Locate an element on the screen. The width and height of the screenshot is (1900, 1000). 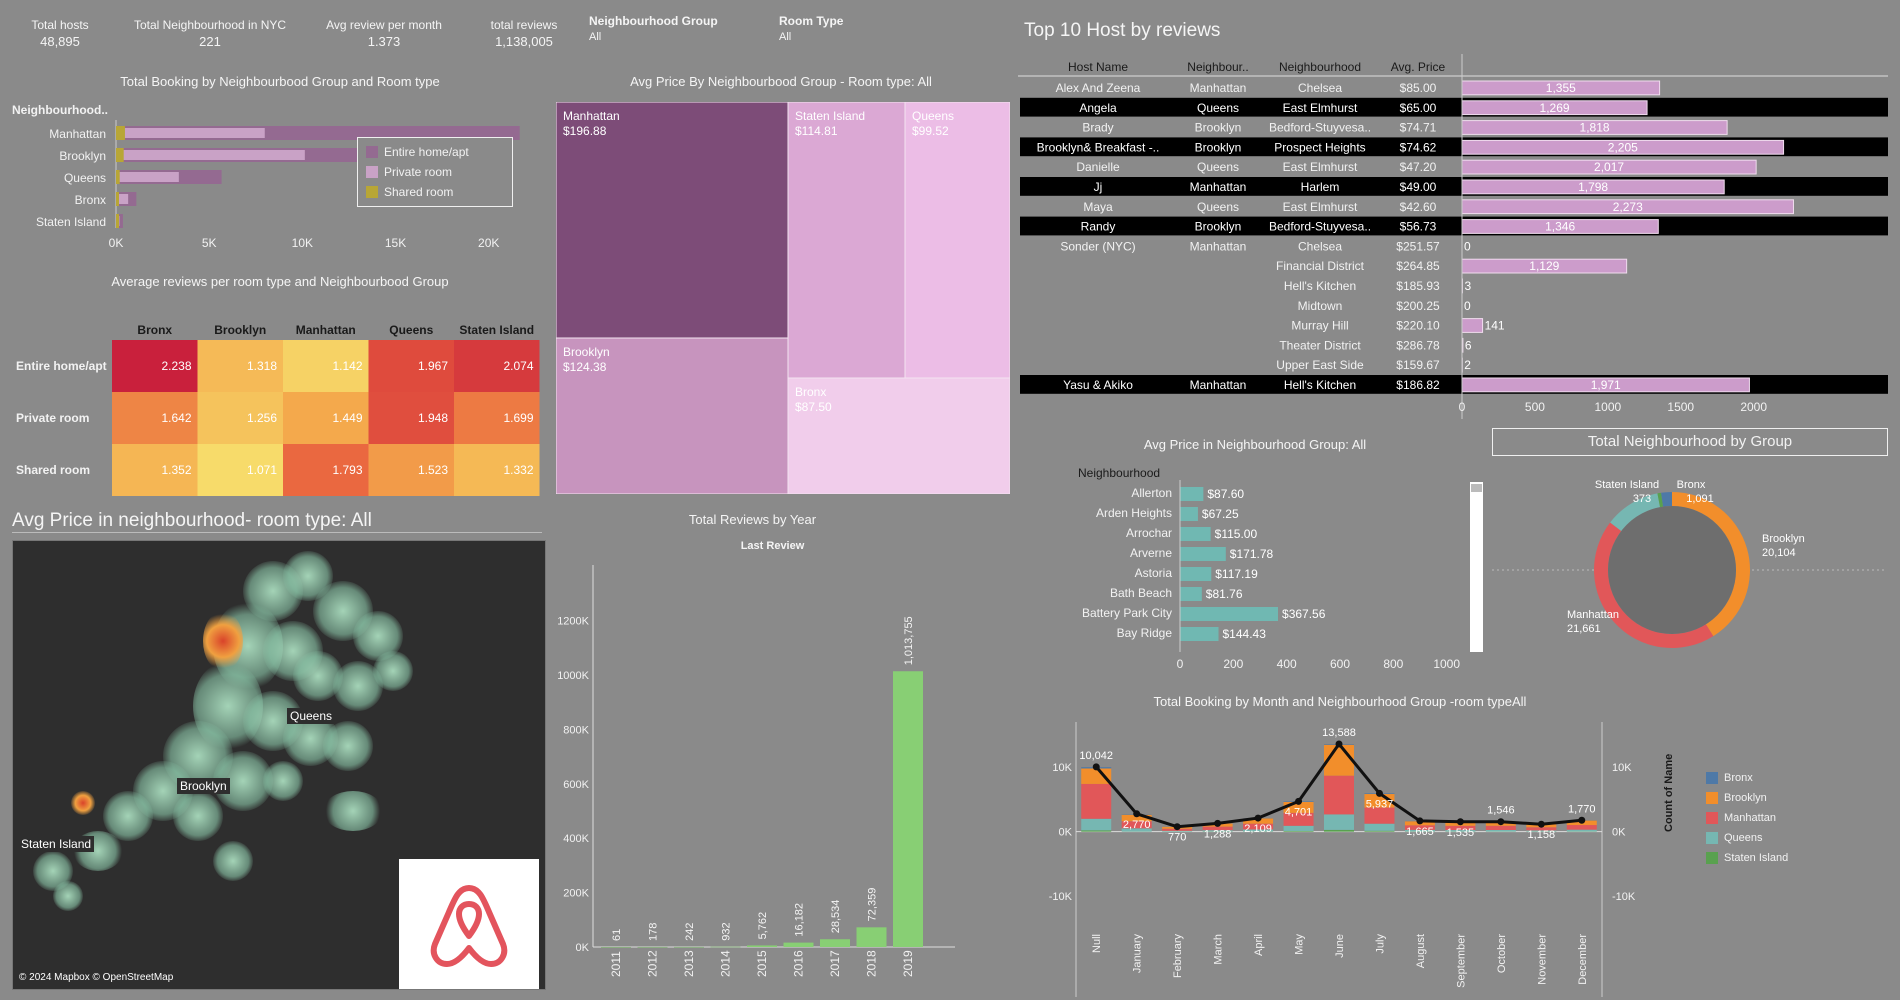
legend-shared: Shared room is located at coordinates (435, 192).